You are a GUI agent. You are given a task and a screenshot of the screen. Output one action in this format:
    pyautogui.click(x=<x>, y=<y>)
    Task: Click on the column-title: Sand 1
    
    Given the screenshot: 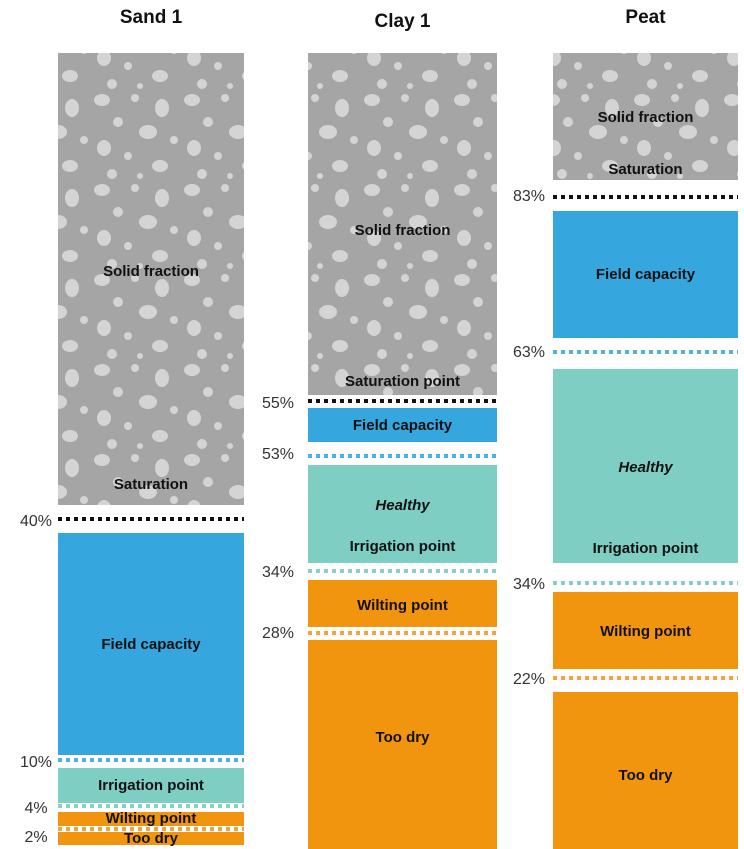 What is the action you would take?
    pyautogui.click(x=151, y=17)
    